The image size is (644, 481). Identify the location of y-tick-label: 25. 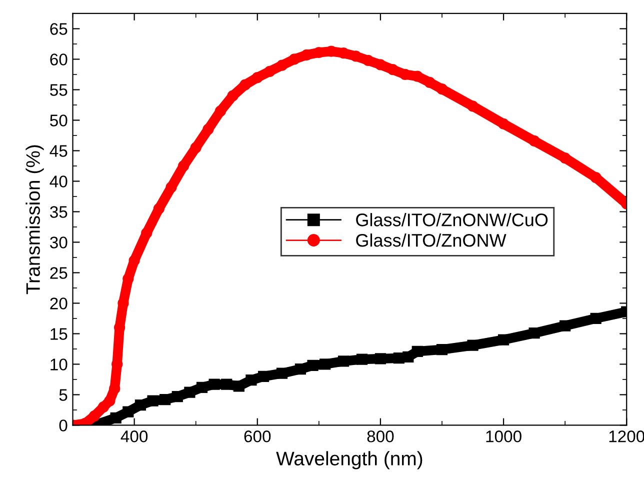
(59, 273).